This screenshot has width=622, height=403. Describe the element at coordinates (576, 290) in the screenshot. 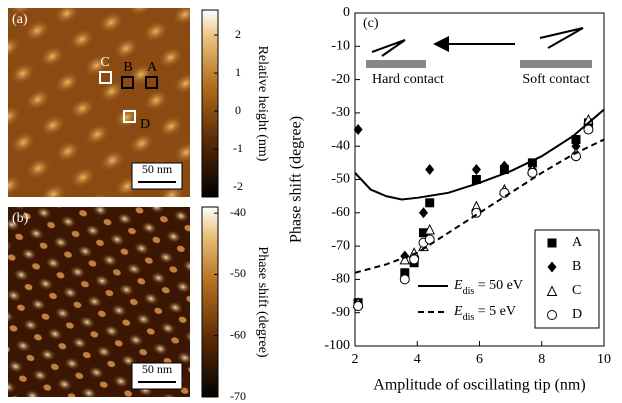

I see `legend-label: C` at that location.